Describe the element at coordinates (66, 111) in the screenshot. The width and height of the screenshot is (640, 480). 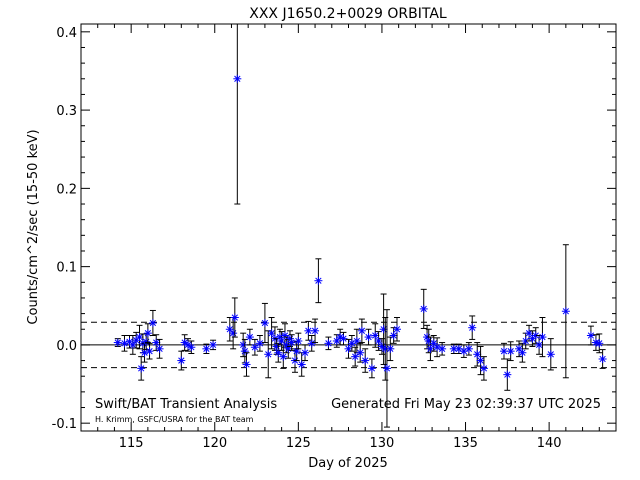
I see `y-tick-label: 0.3` at that location.